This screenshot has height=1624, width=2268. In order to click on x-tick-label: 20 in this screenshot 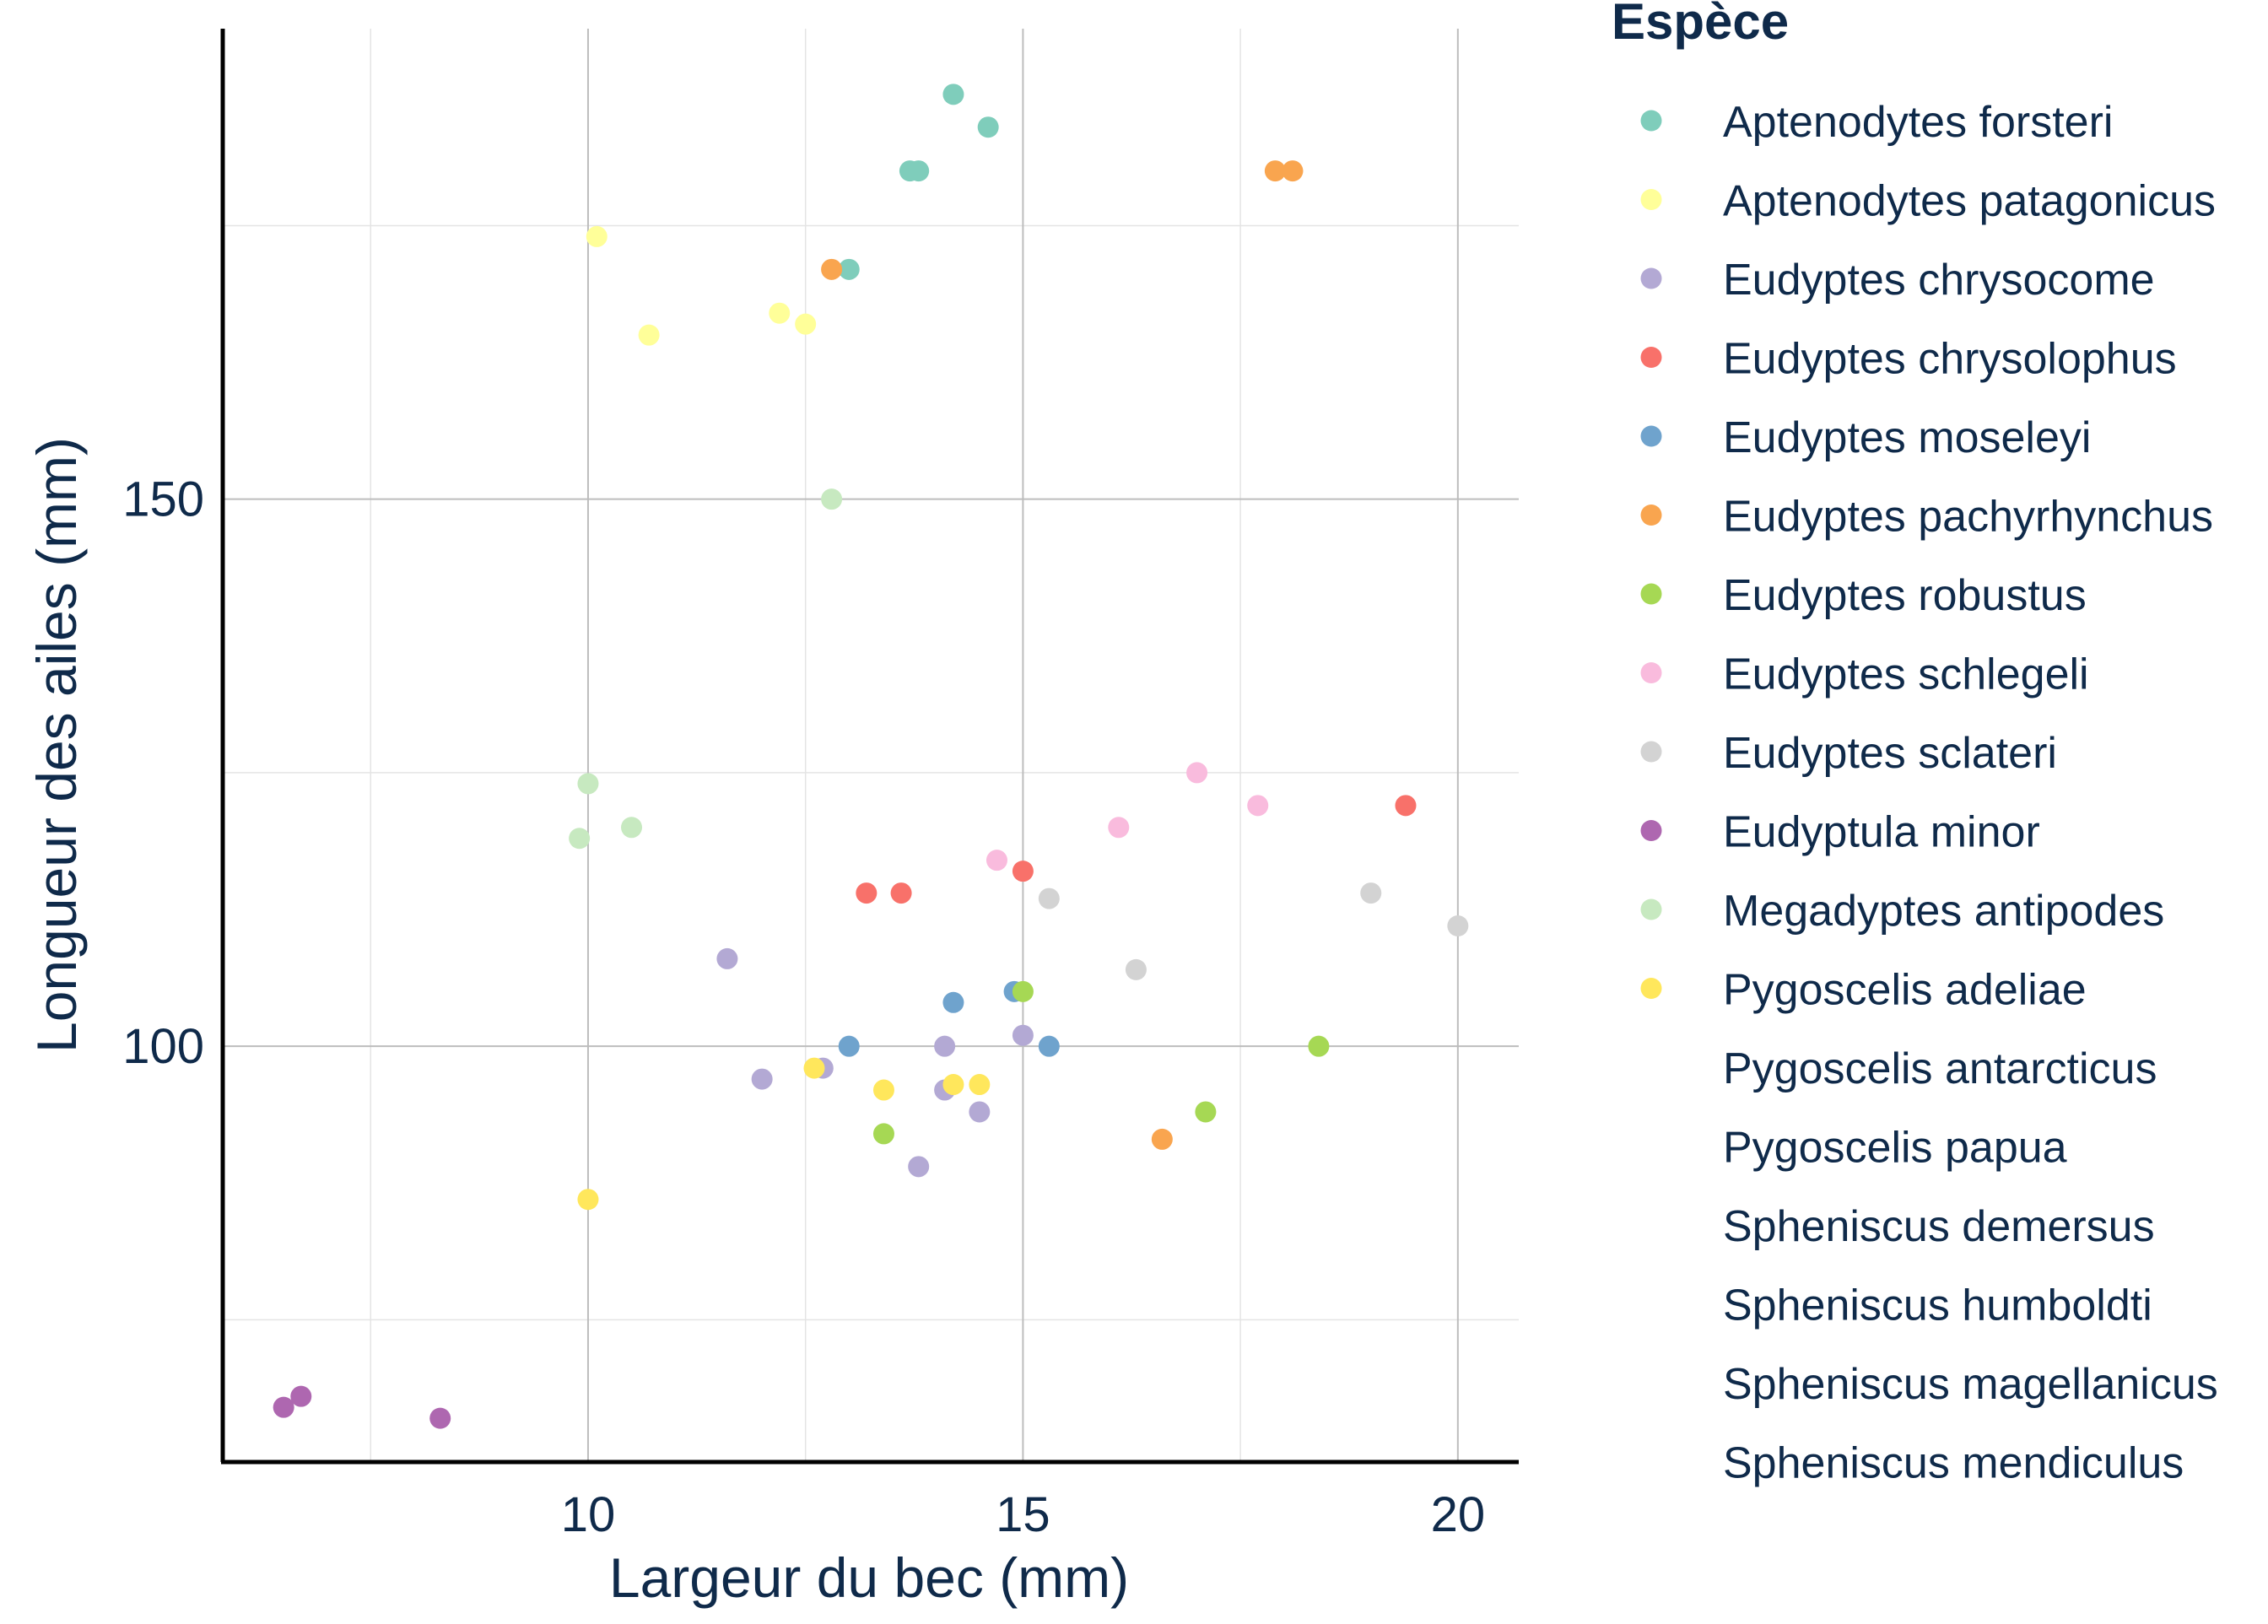, I will do `click(1458, 1514)`.